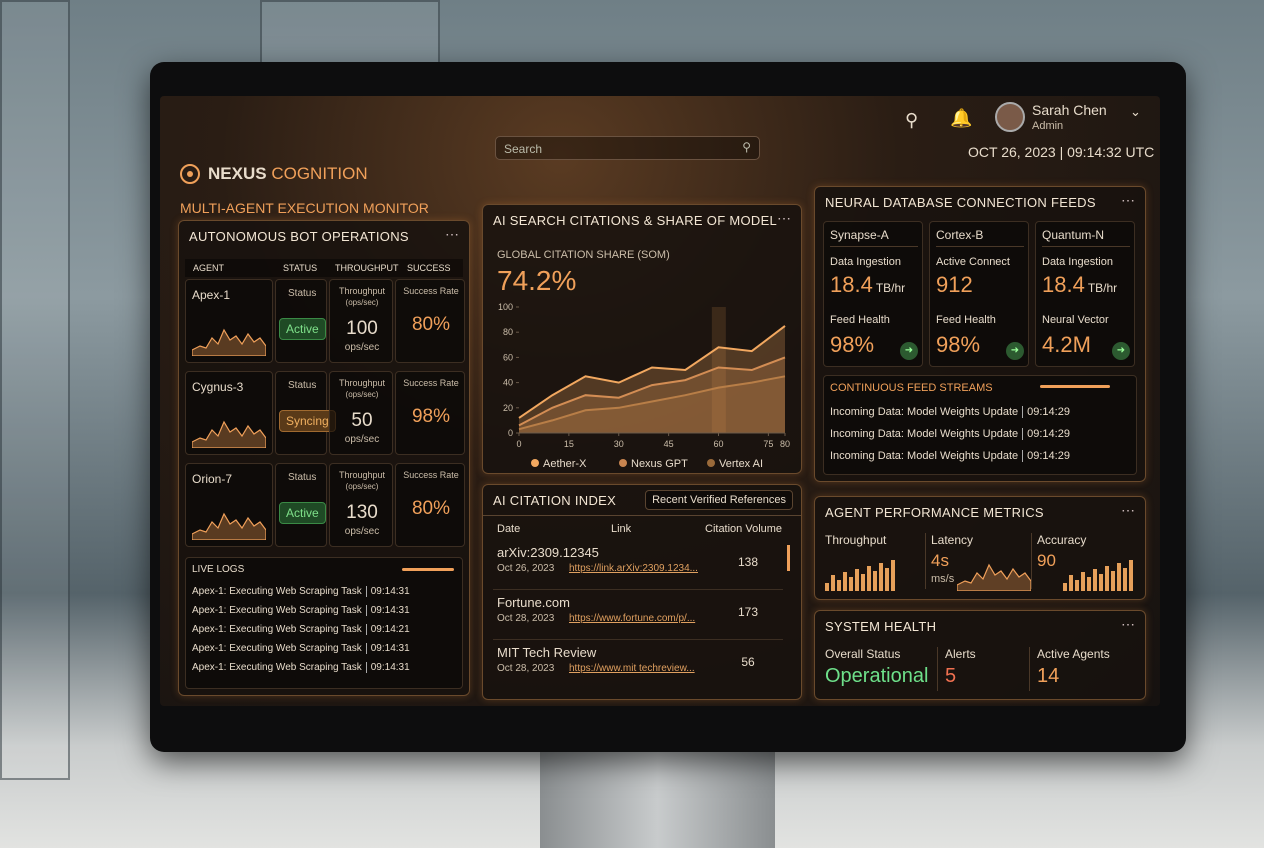 Image resolution: width=1264 pixels, height=848 pixels. Describe the element at coordinates (785, 444) in the screenshot. I see `x-tick-label: 80` at that location.